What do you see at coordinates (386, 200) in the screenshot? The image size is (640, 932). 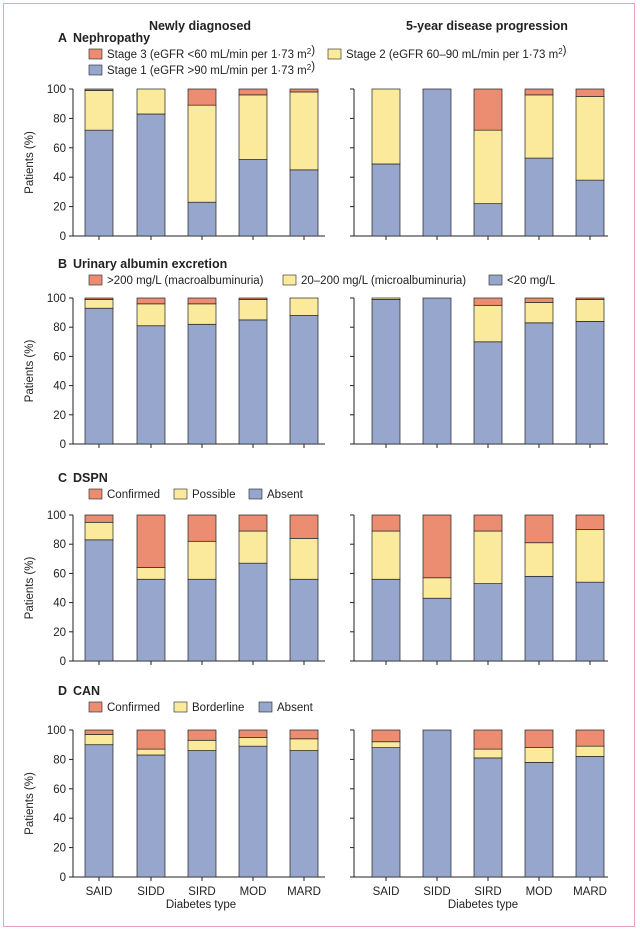 I see `panel-a-progression-bar-said-s0` at bounding box center [386, 200].